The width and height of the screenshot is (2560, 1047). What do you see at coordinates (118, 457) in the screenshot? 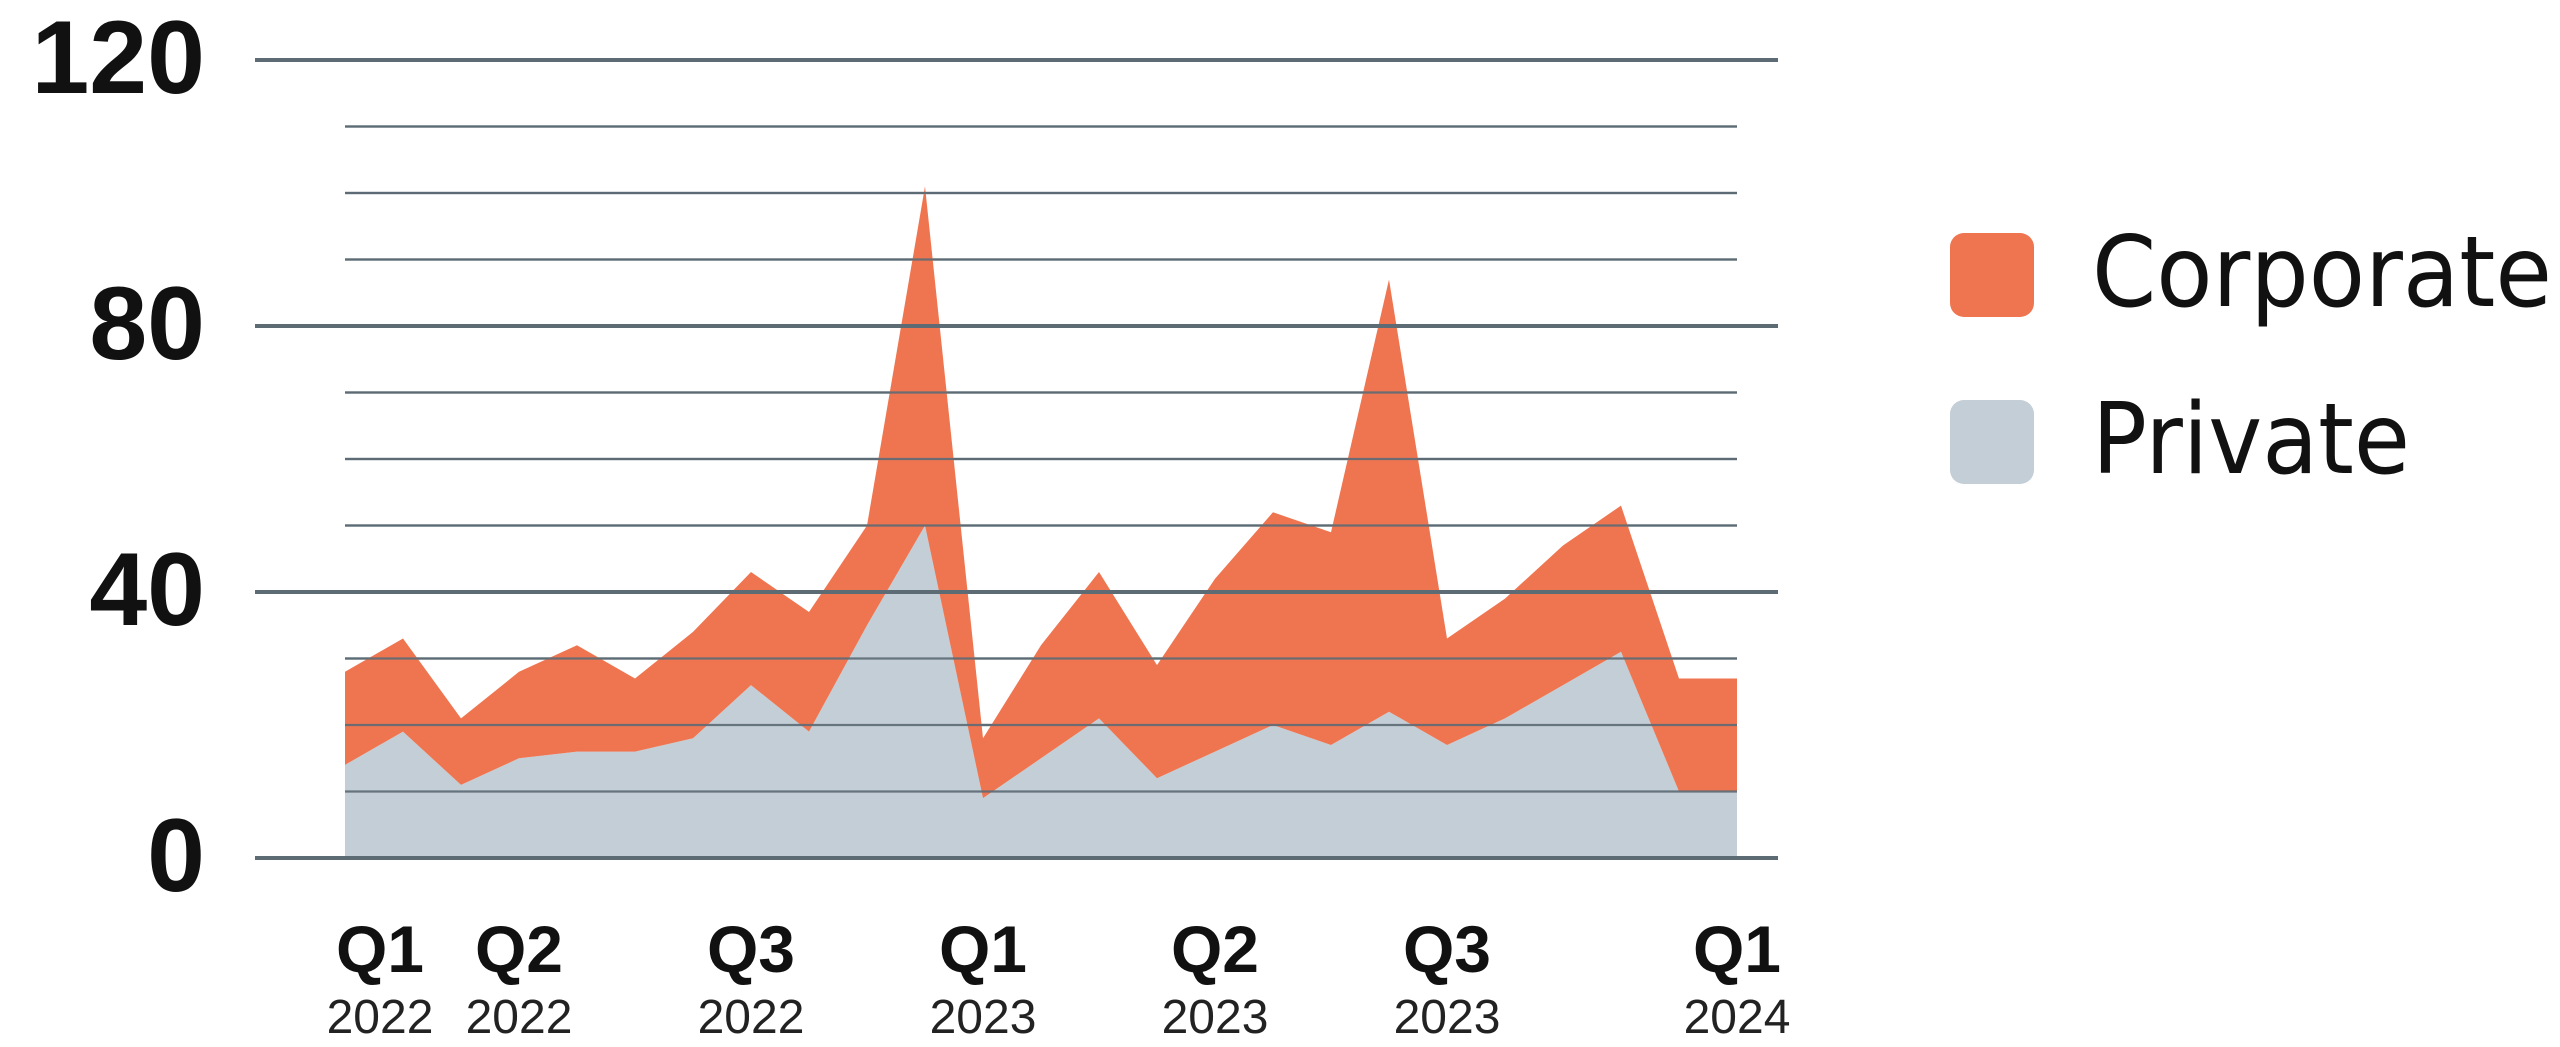
I see `y-axis: 0 40 80 120` at bounding box center [118, 457].